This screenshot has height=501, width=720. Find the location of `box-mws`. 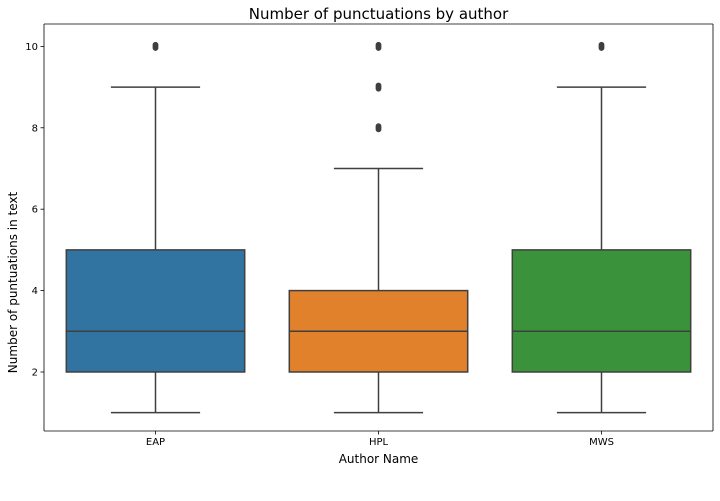

box-mws is located at coordinates (601, 311).